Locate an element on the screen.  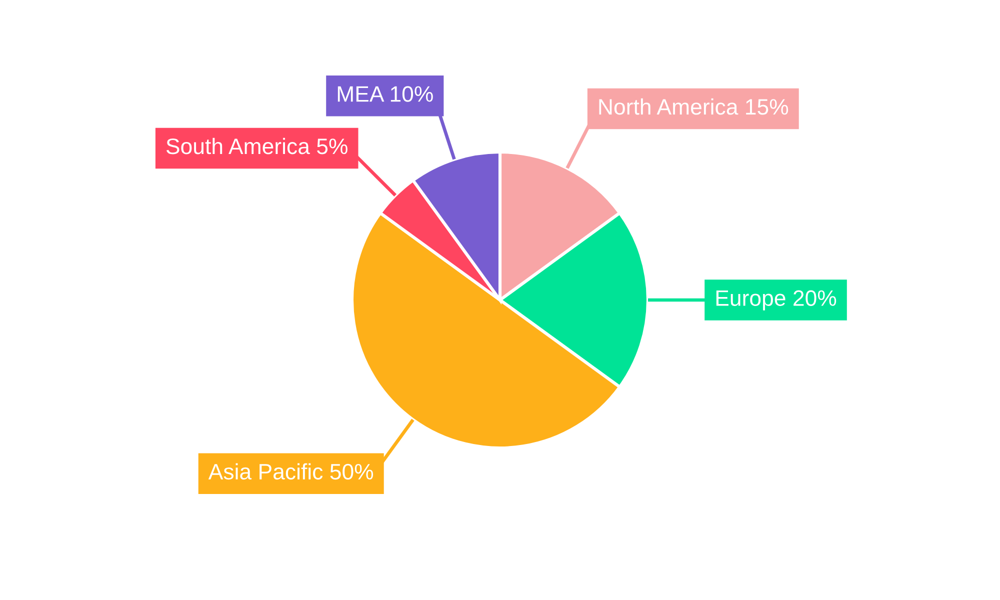
slice-label: North America 15% is located at coordinates (693, 106).